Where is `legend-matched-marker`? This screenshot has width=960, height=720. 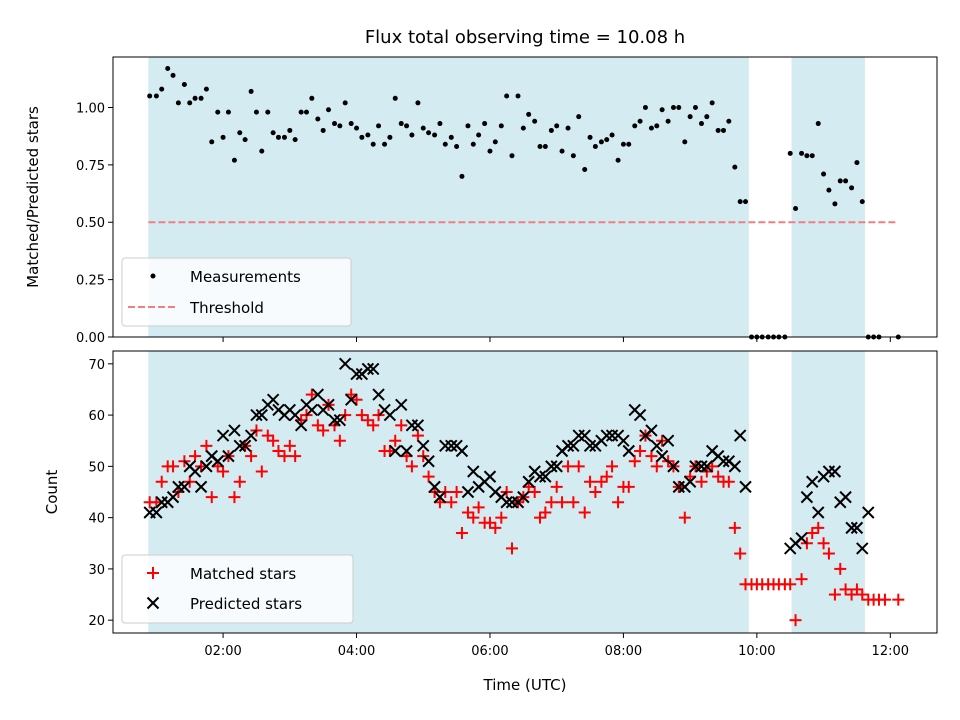
legend-matched-marker is located at coordinates (153, 573).